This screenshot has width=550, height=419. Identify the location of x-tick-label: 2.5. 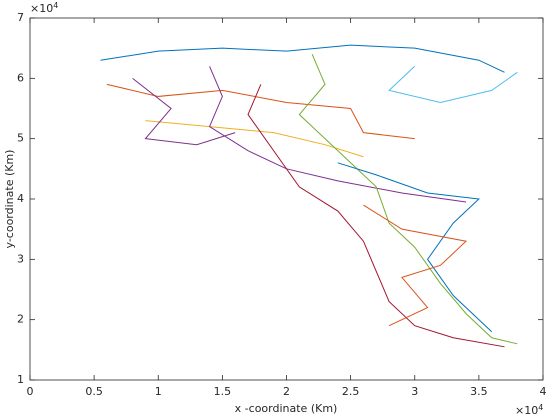
(351, 391).